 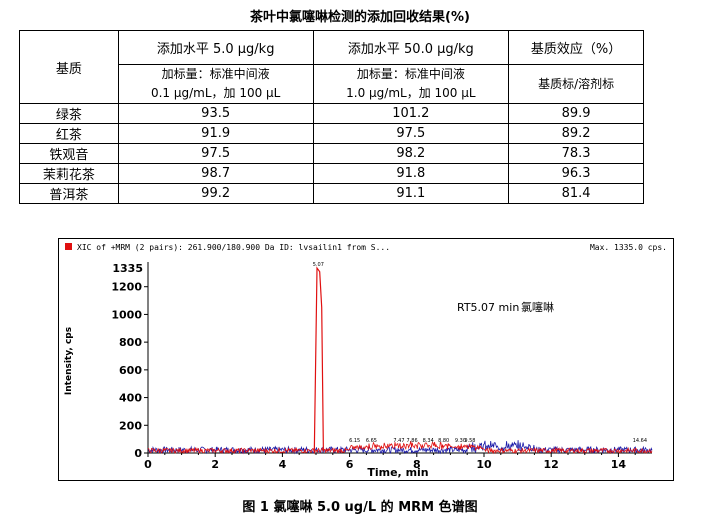 I want to click on header-matrix-effect: 基质效应（%）, so click(x=576, y=47).